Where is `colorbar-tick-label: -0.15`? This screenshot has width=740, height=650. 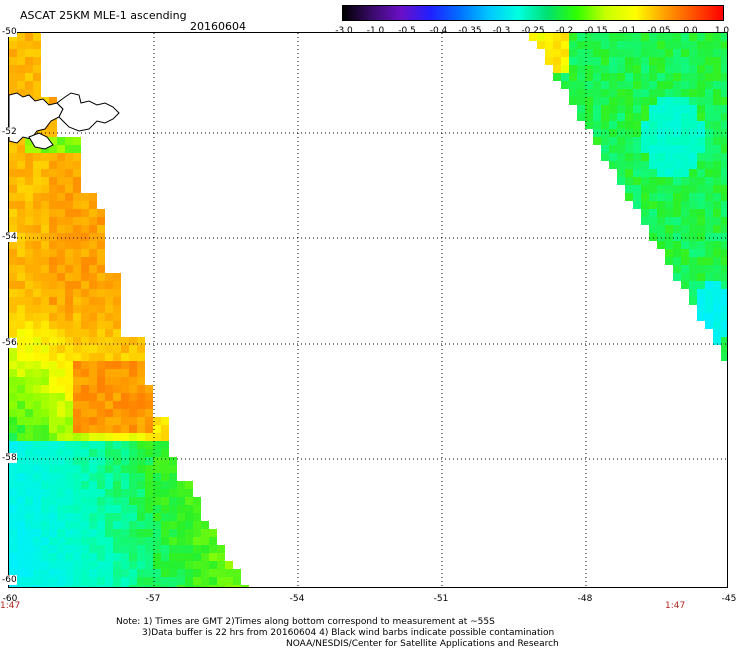 colorbar-tick-label: -0.15 is located at coordinates (596, 31).